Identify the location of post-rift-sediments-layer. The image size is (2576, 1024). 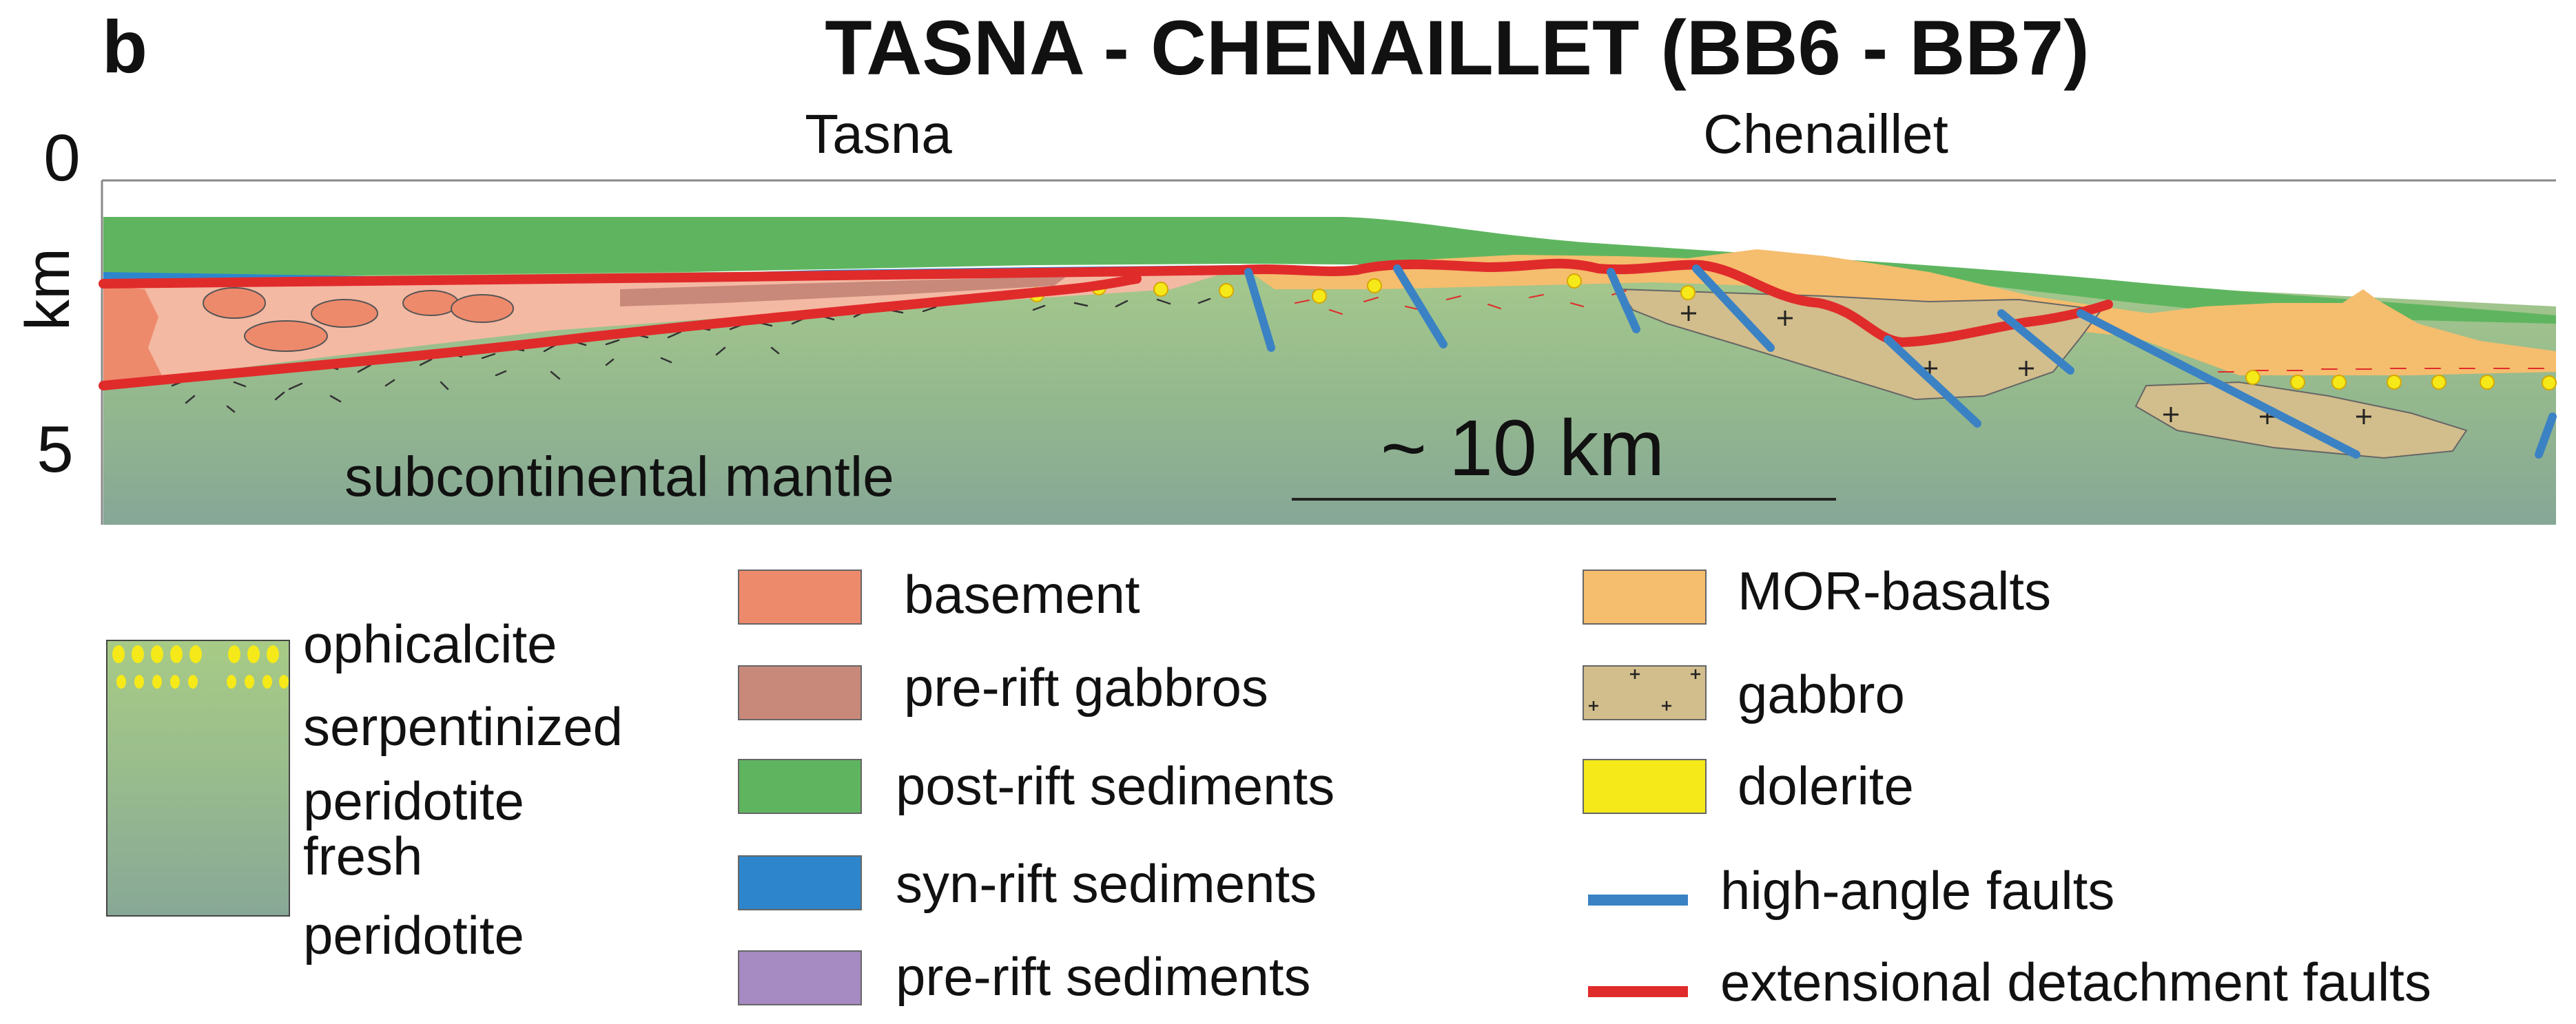
(1329, 270).